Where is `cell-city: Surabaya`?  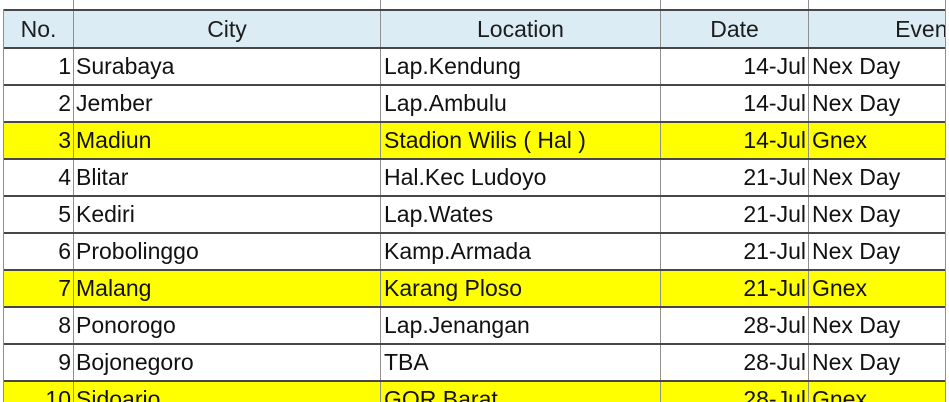 cell-city: Surabaya is located at coordinates (227, 66).